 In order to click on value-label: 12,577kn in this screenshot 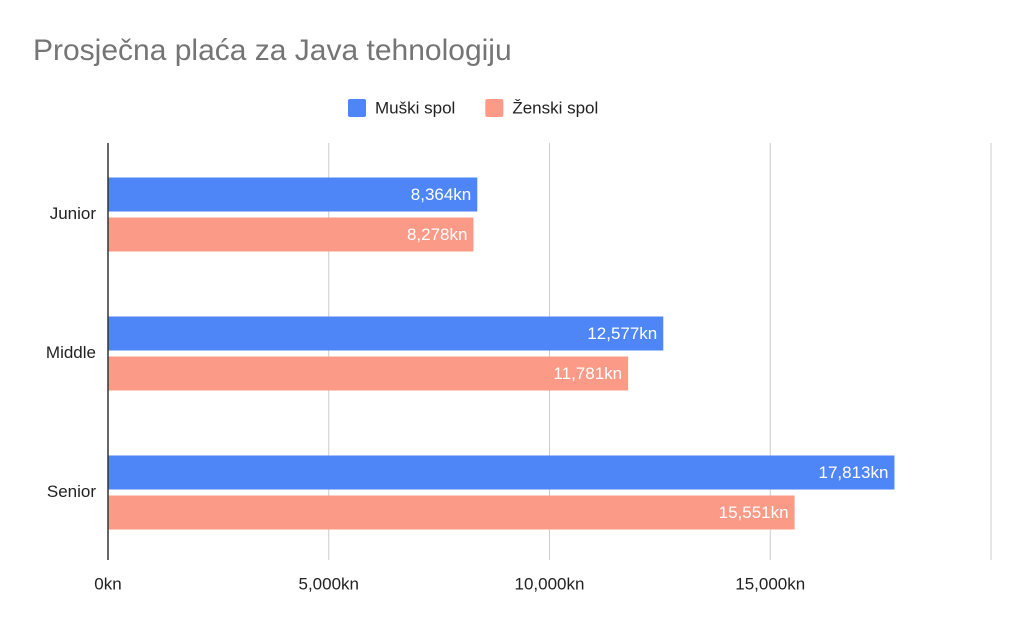, I will do `click(622, 333)`.